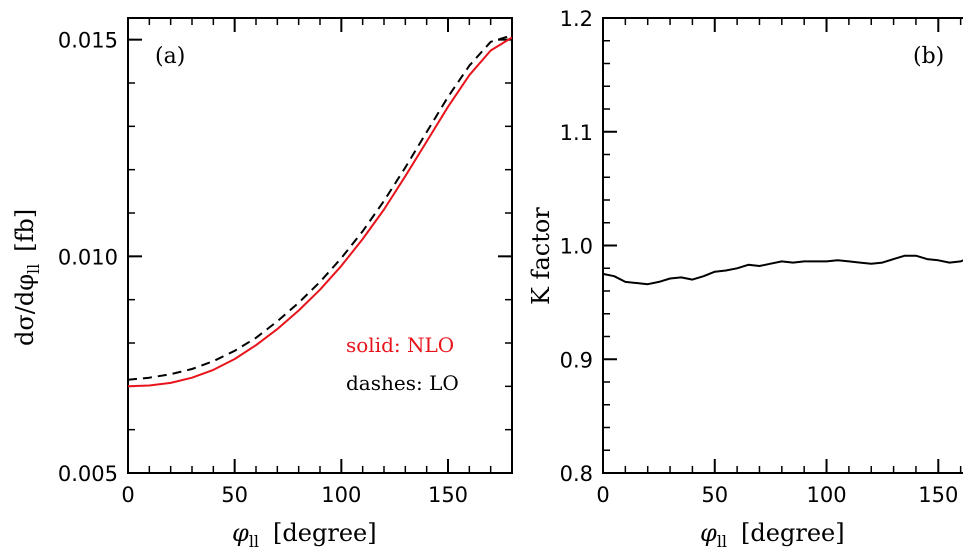 This screenshot has width=963, height=548. I want to click on panel-b-series-k-factor-line, so click(782, 270).